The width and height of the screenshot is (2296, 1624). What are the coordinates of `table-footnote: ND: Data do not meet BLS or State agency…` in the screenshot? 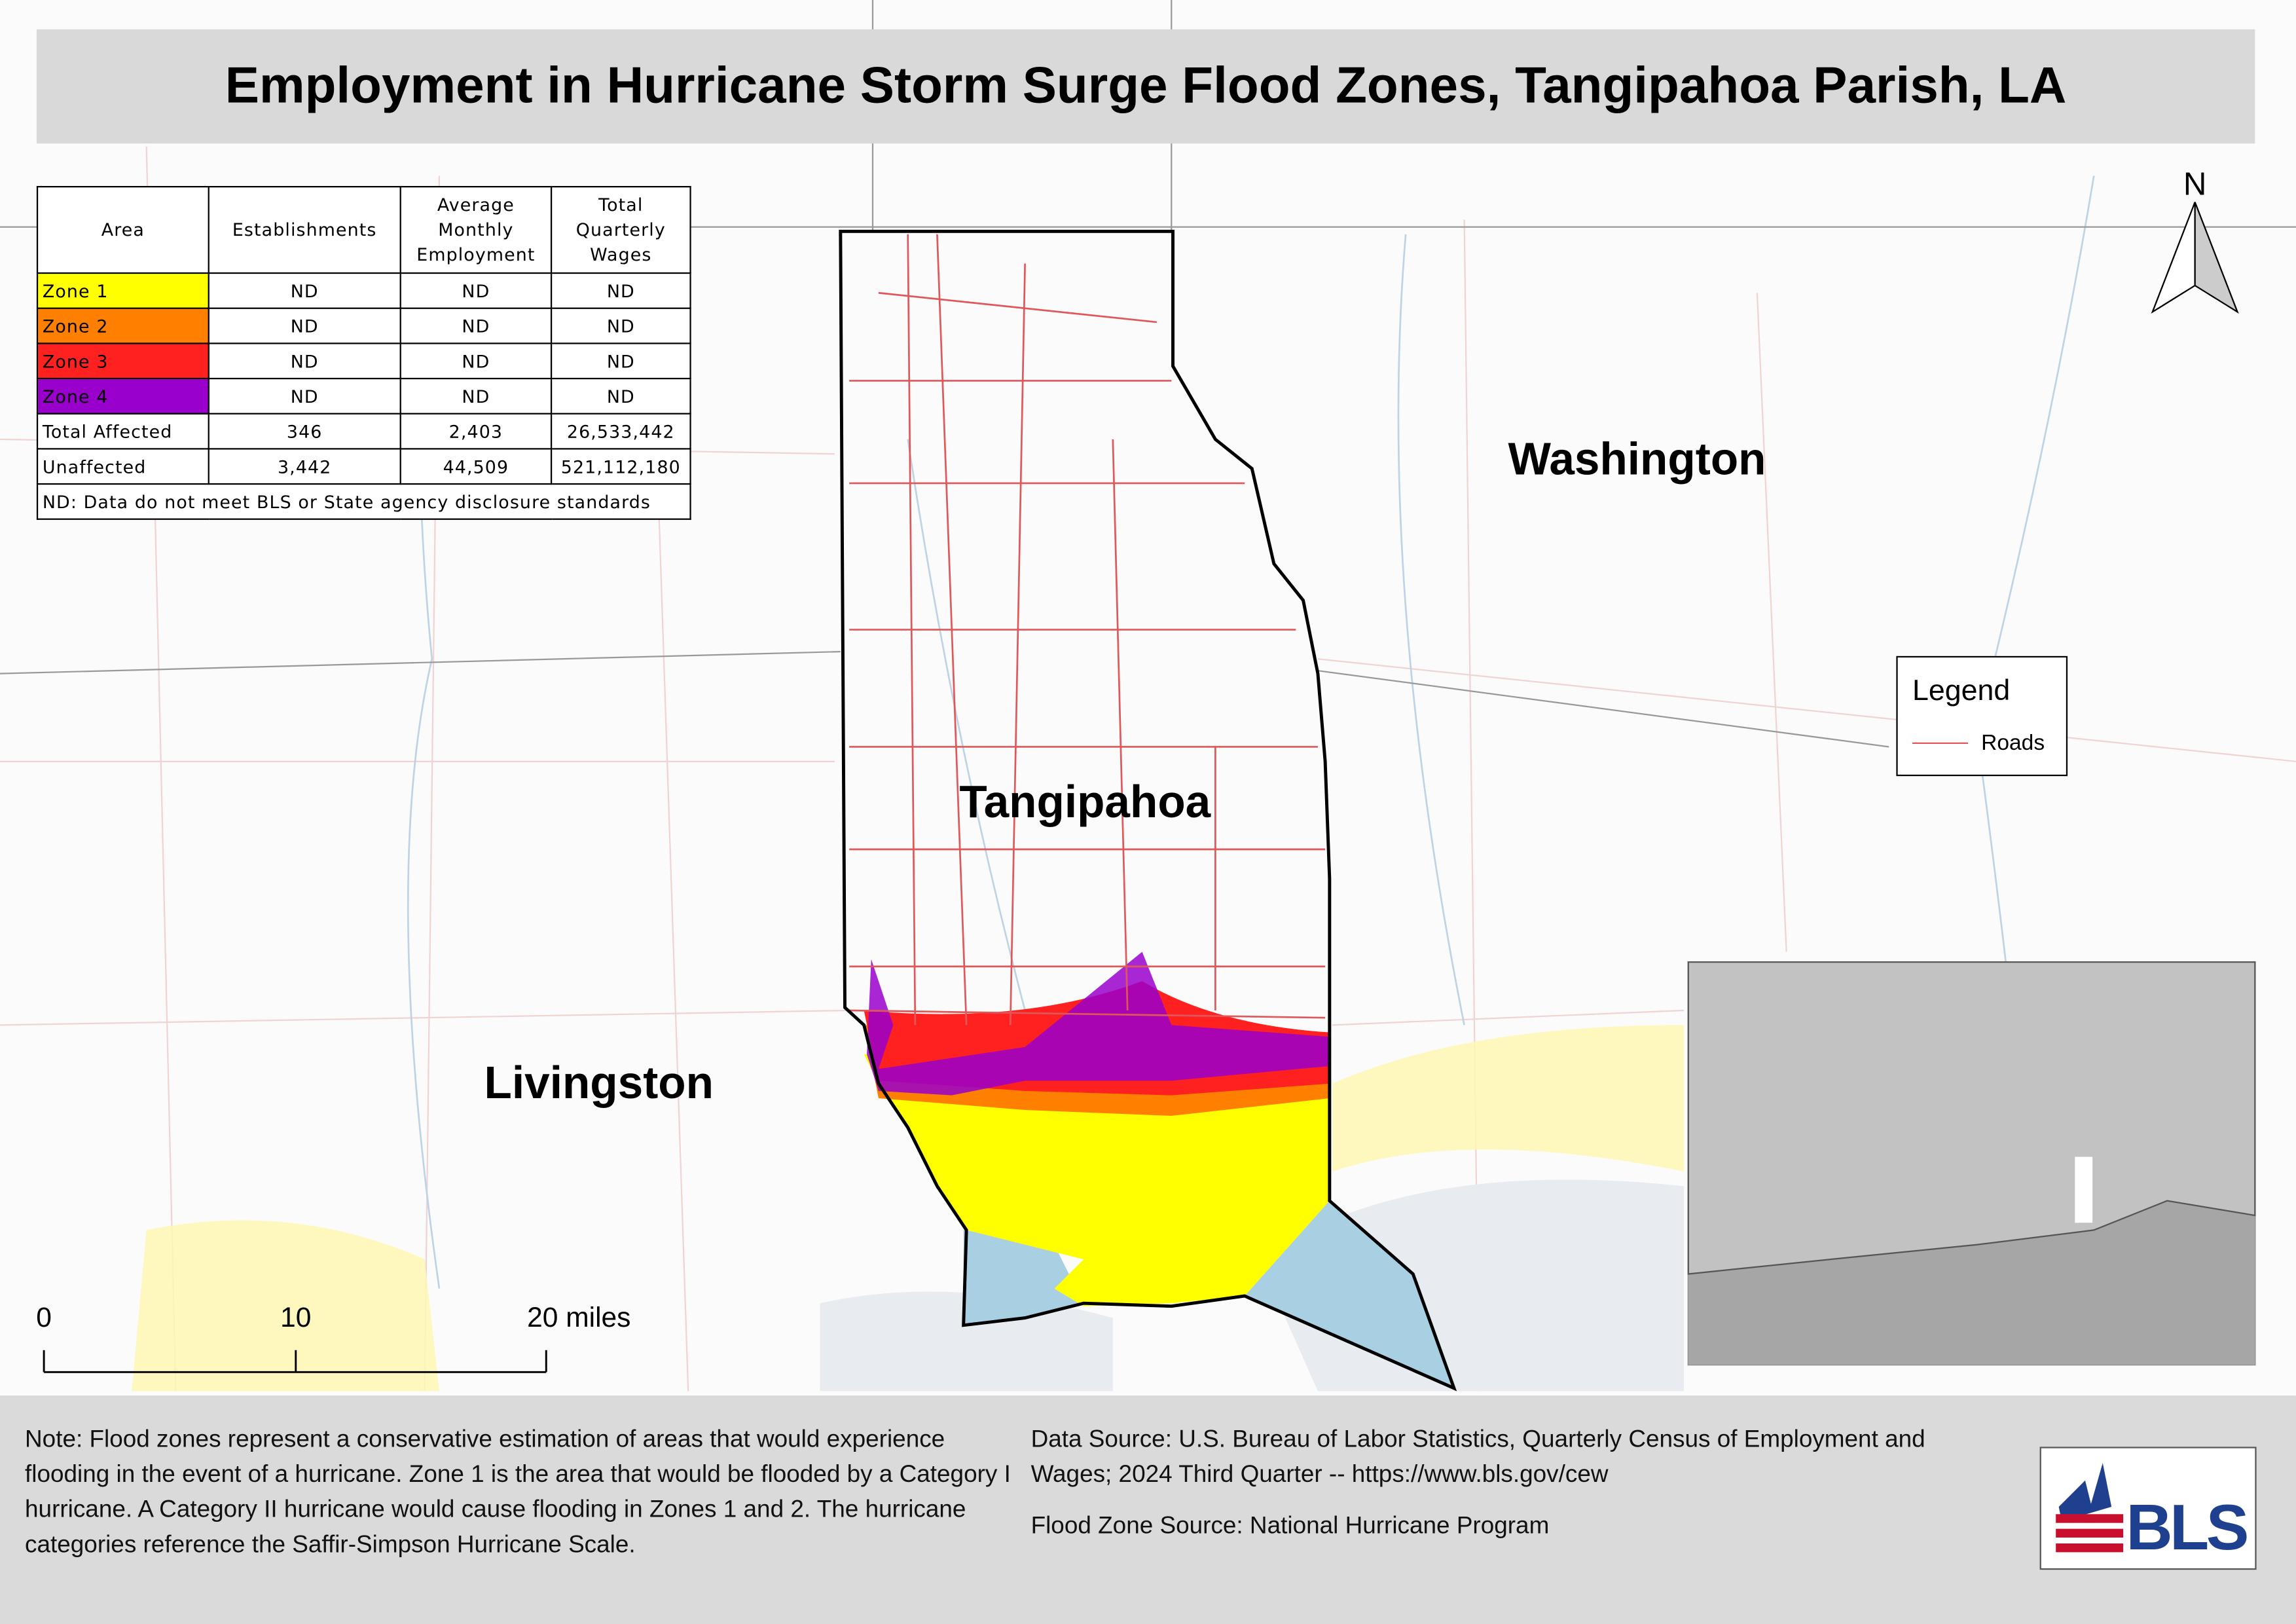 It's located at (363, 501).